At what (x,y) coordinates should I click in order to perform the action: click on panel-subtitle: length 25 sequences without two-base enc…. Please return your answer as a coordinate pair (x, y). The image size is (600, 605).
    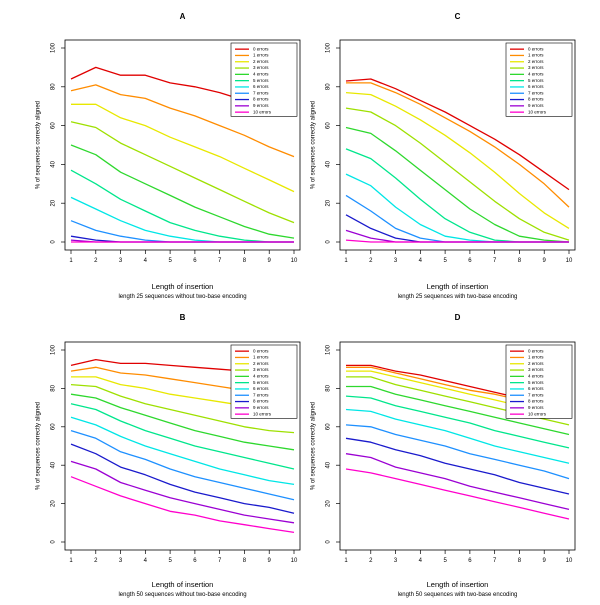
    Looking at the image, I should click on (182, 297).